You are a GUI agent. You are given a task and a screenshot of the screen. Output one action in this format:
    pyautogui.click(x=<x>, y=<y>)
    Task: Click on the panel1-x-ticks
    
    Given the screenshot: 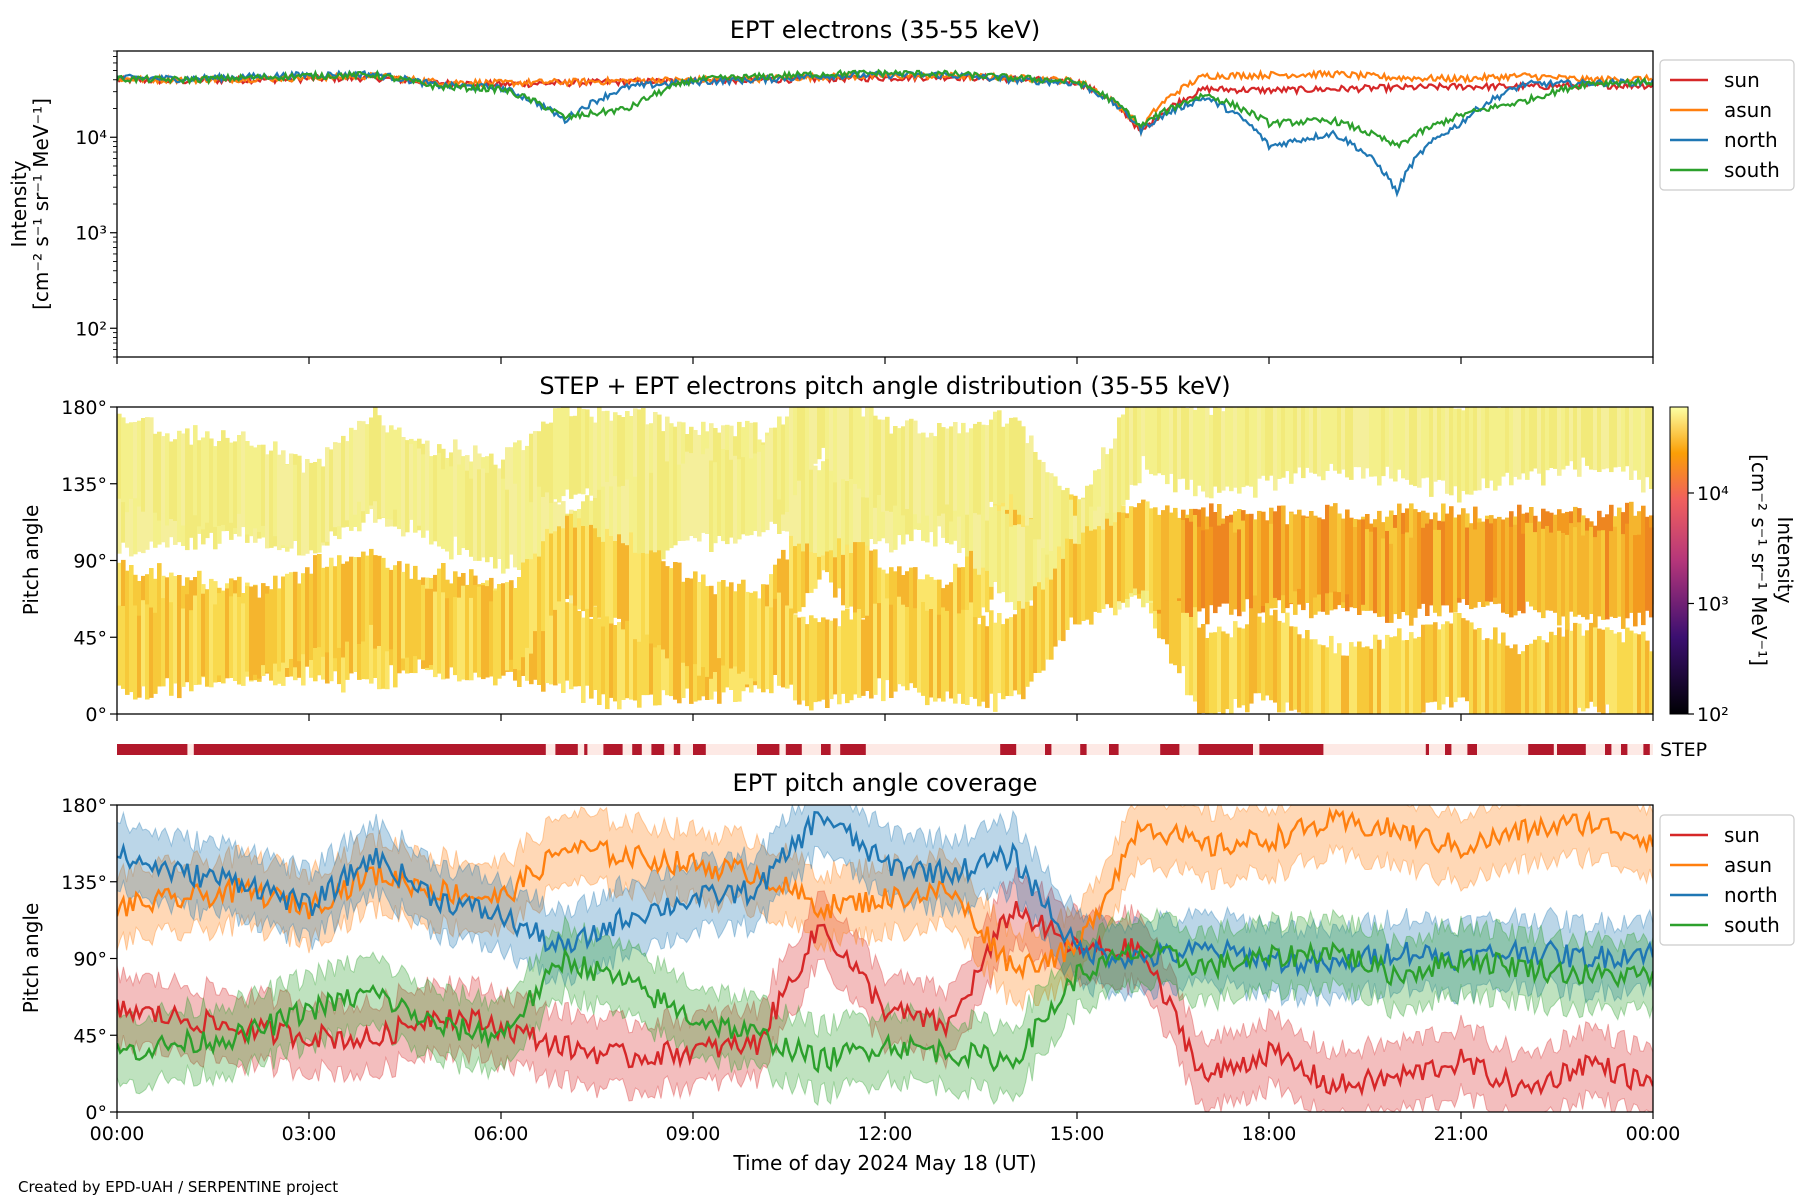 What is the action you would take?
    pyautogui.click(x=885, y=360)
    